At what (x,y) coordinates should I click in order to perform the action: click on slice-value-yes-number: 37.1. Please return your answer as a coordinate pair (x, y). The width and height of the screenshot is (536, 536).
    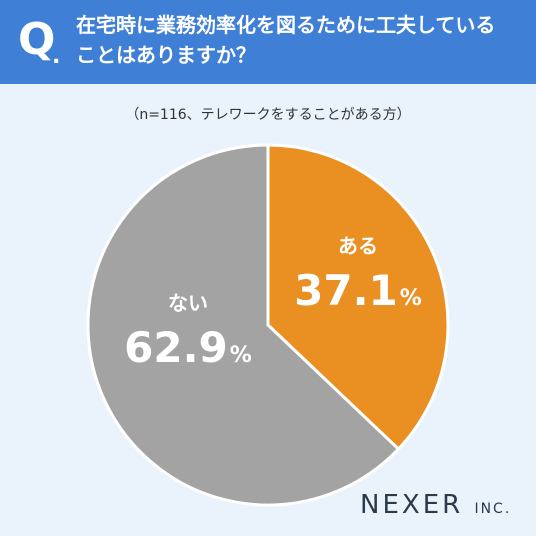
    Looking at the image, I should click on (346, 290).